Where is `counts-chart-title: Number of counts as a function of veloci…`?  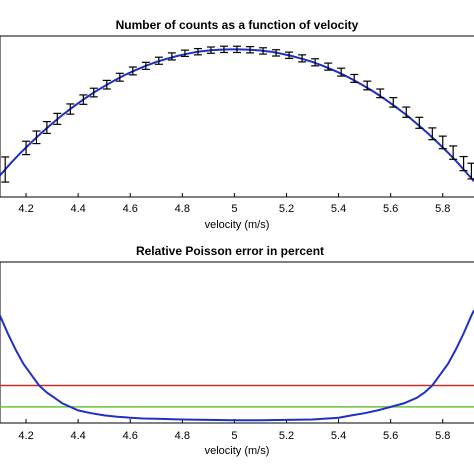 counts-chart-title: Number of counts as a function of veloci… is located at coordinates (237, 25).